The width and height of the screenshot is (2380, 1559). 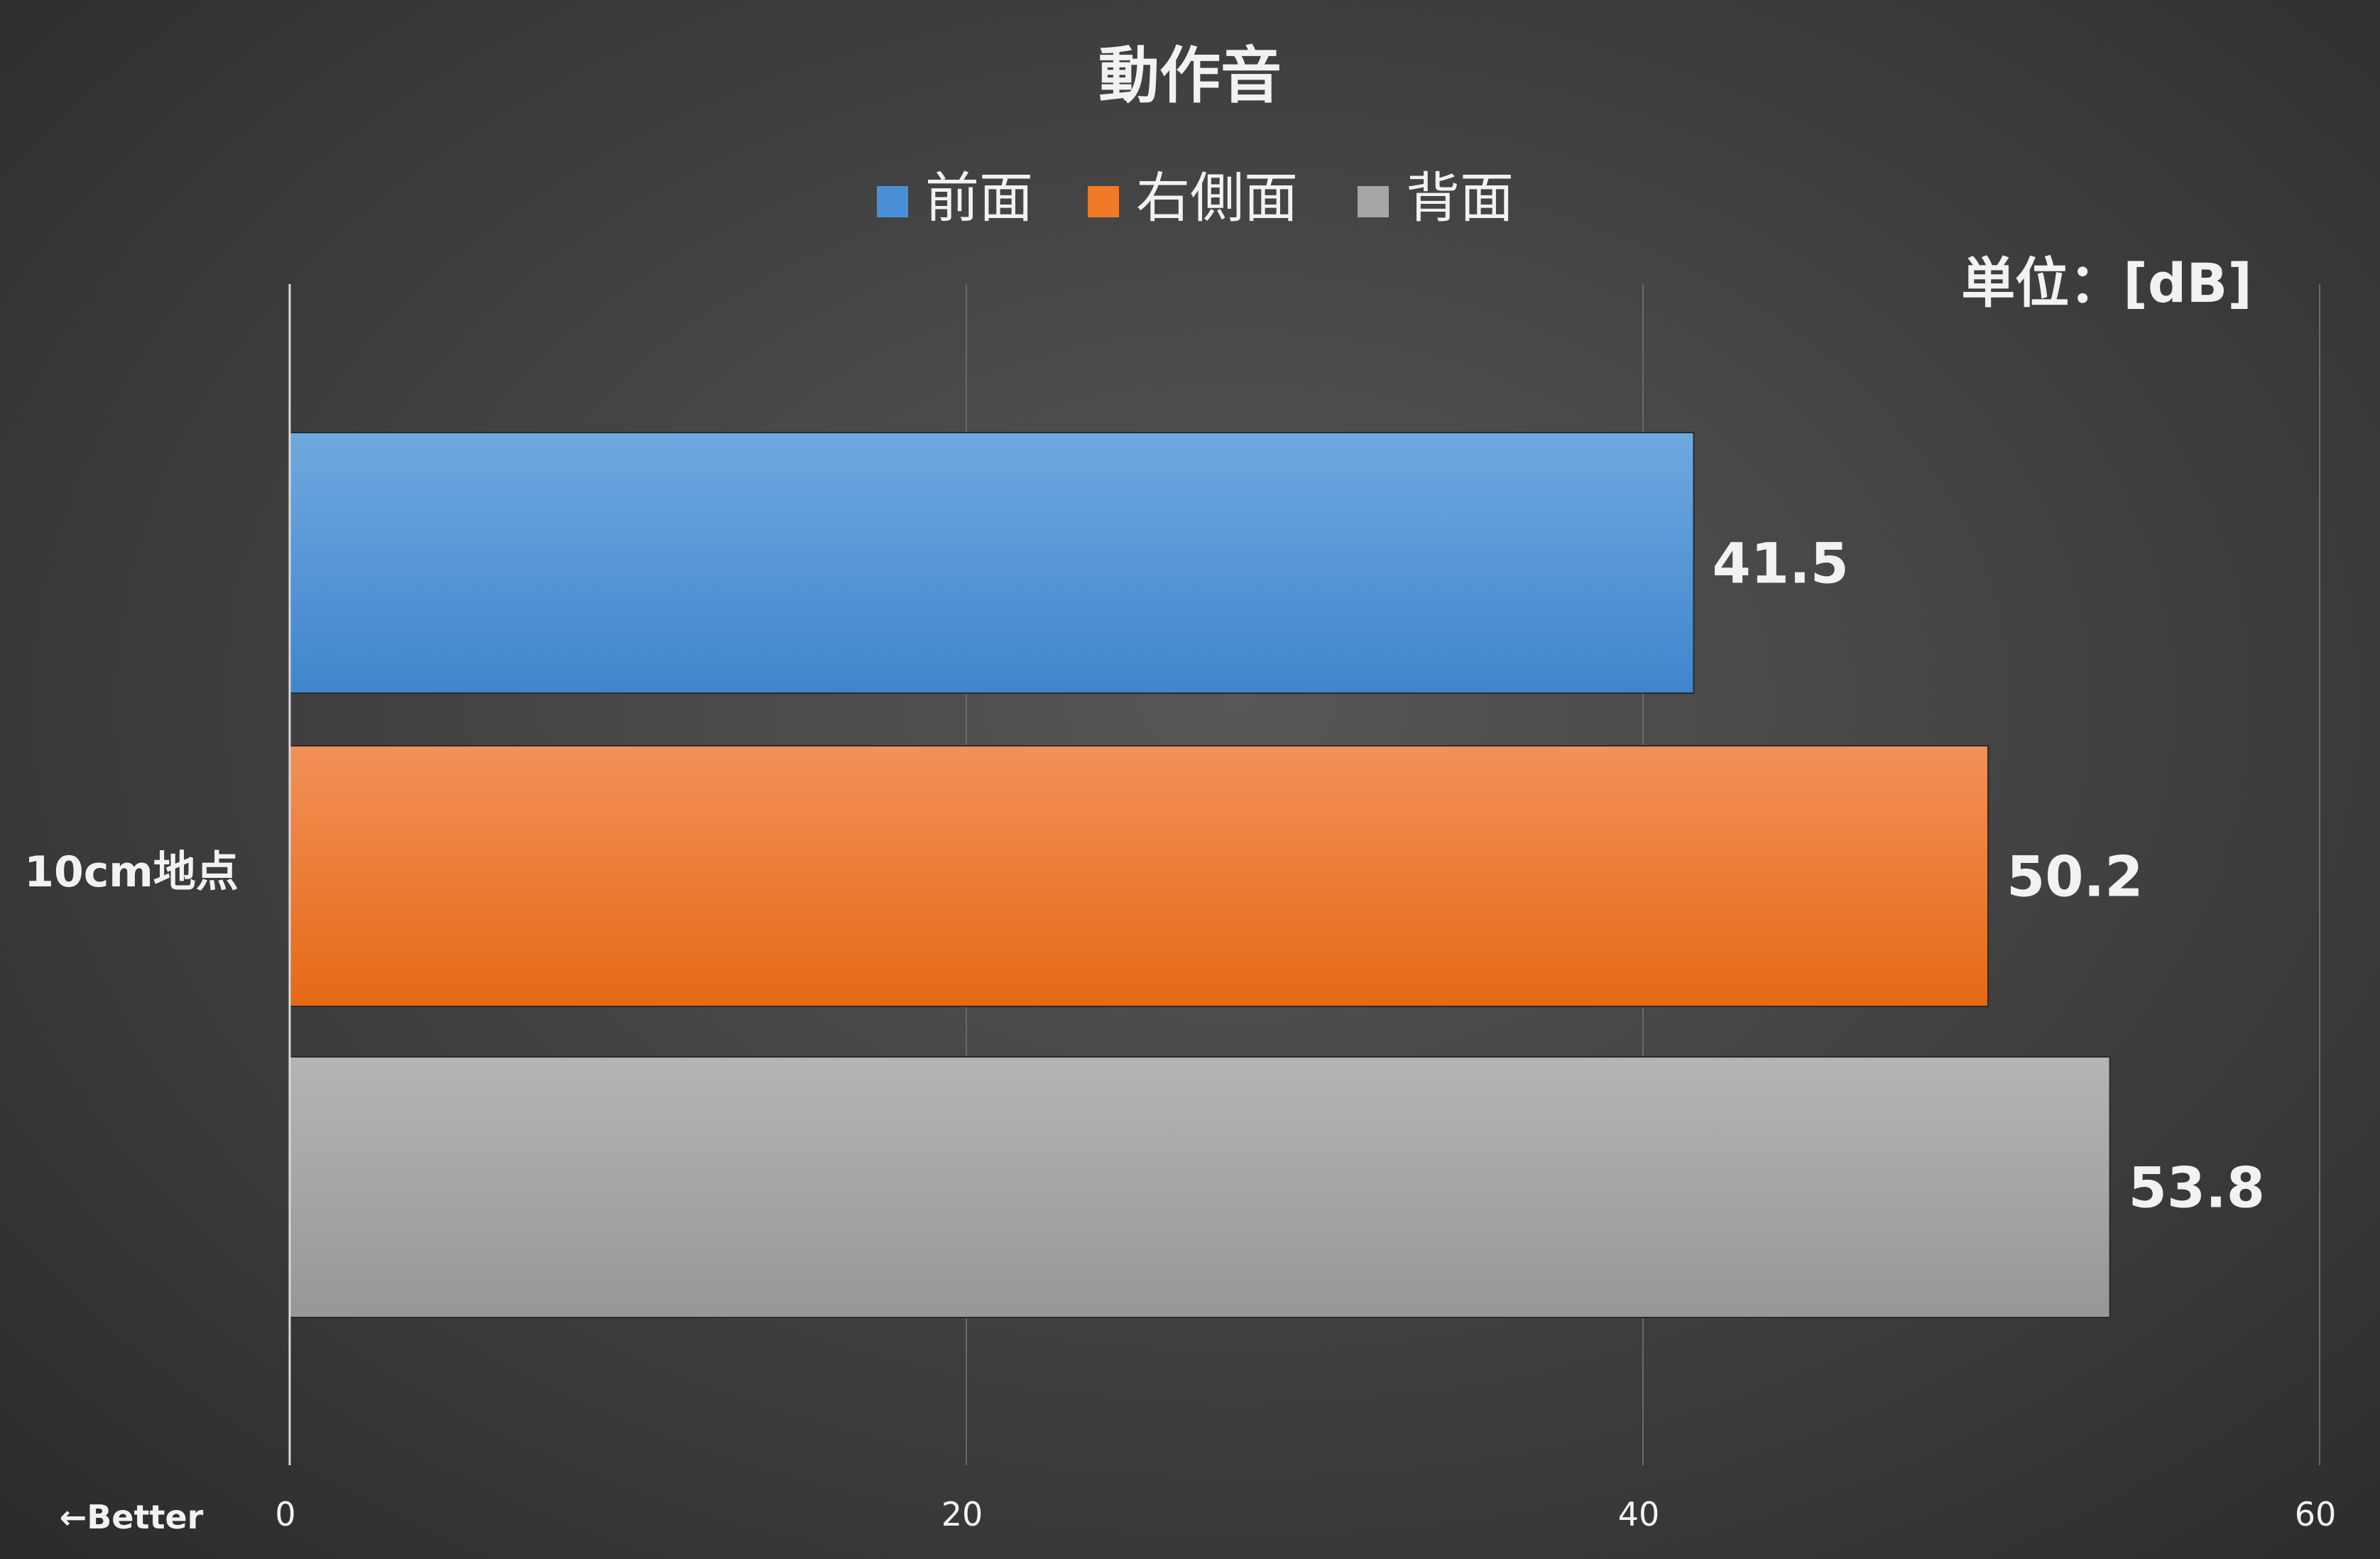 What do you see at coordinates (2197, 1189) in the screenshot?
I see `data-label: 53.8` at bounding box center [2197, 1189].